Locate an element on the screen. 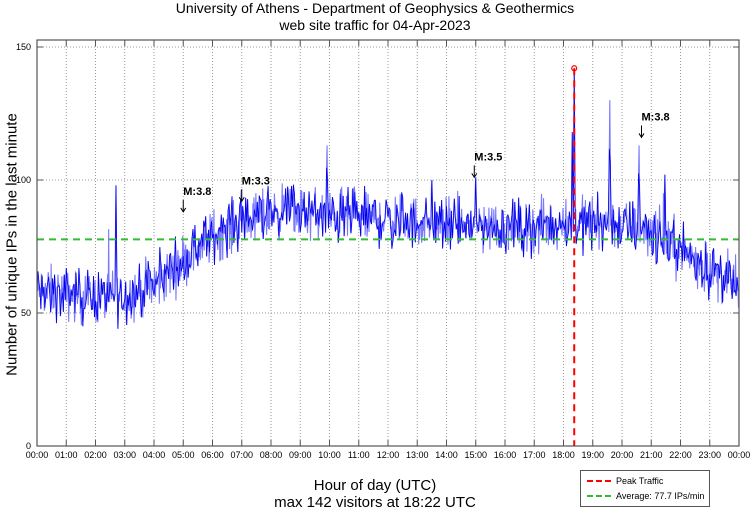  x-tick-label: 18:00 is located at coordinates (563, 455).